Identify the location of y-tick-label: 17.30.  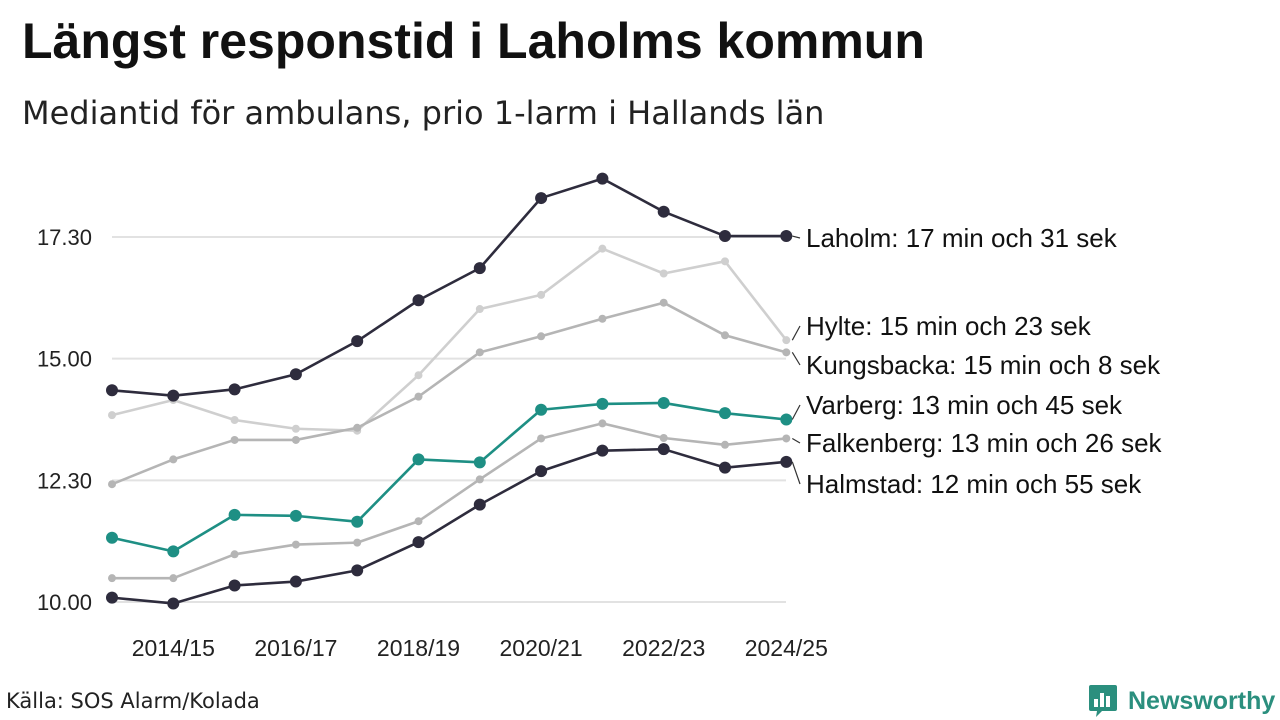
(64, 237).